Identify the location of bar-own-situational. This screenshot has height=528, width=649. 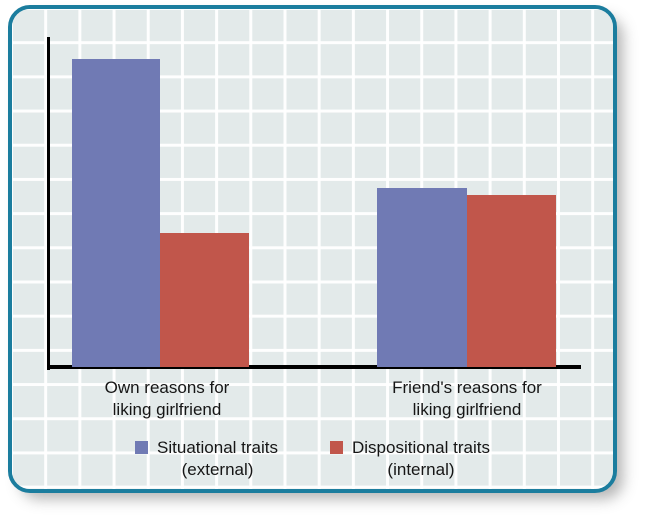
(116, 213).